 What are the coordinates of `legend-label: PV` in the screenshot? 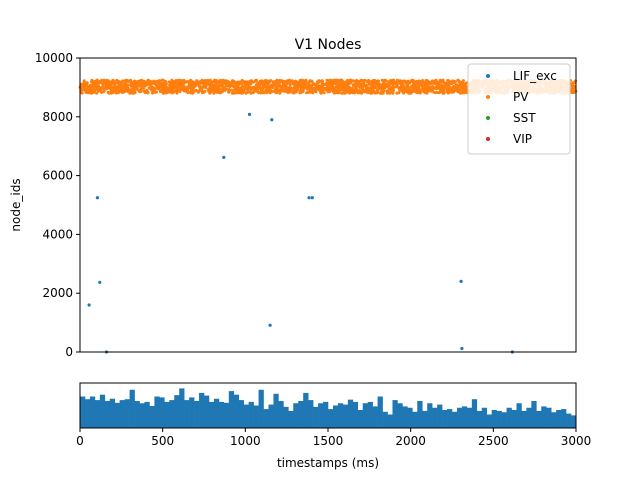 It's located at (521, 97).